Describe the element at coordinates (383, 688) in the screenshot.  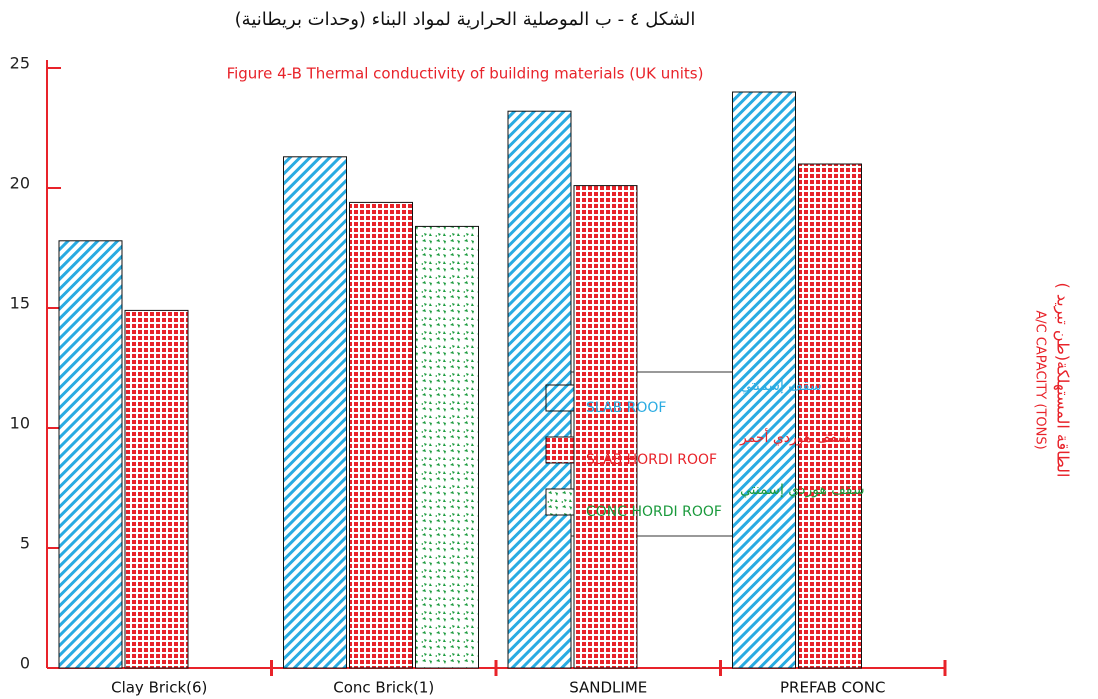
I see `x-tick-label: Conc Brick(1)` at that location.